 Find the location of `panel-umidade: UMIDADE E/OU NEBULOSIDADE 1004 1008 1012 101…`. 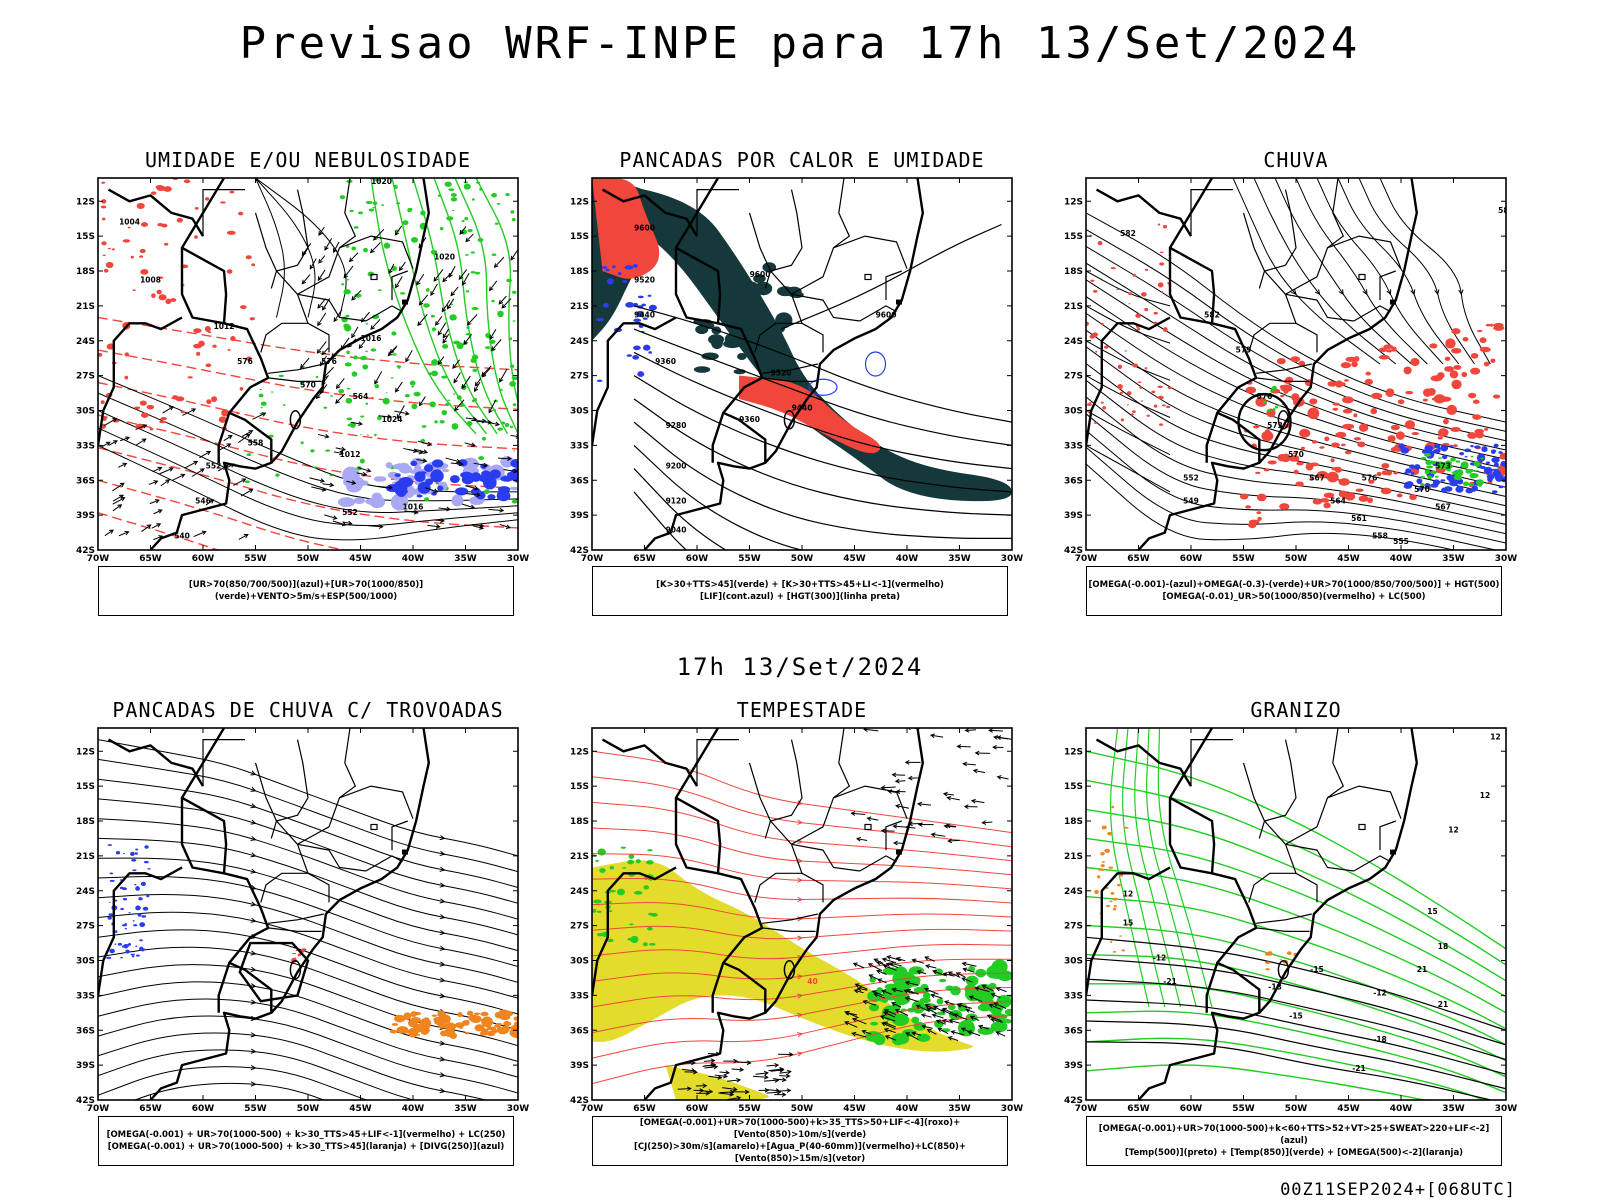

panel-umidade: UMIDADE E/OU NEBULOSIDADE 1004 1008 1012 101… is located at coordinates (317, 382).